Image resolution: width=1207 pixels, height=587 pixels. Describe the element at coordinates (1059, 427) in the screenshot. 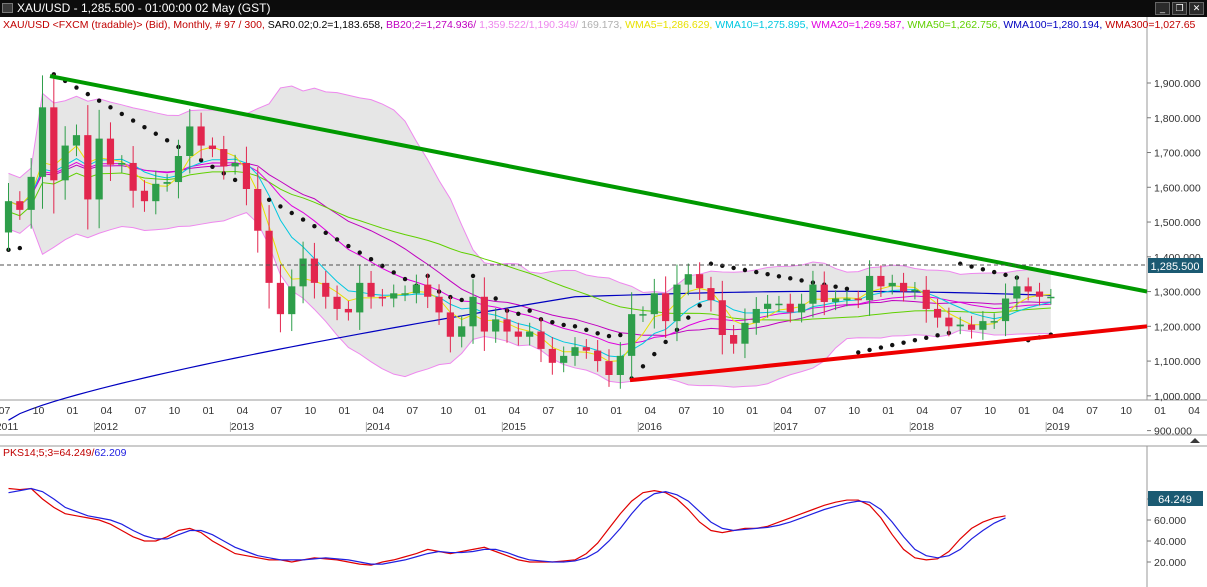

I see `year-tick-label: 2019` at that location.